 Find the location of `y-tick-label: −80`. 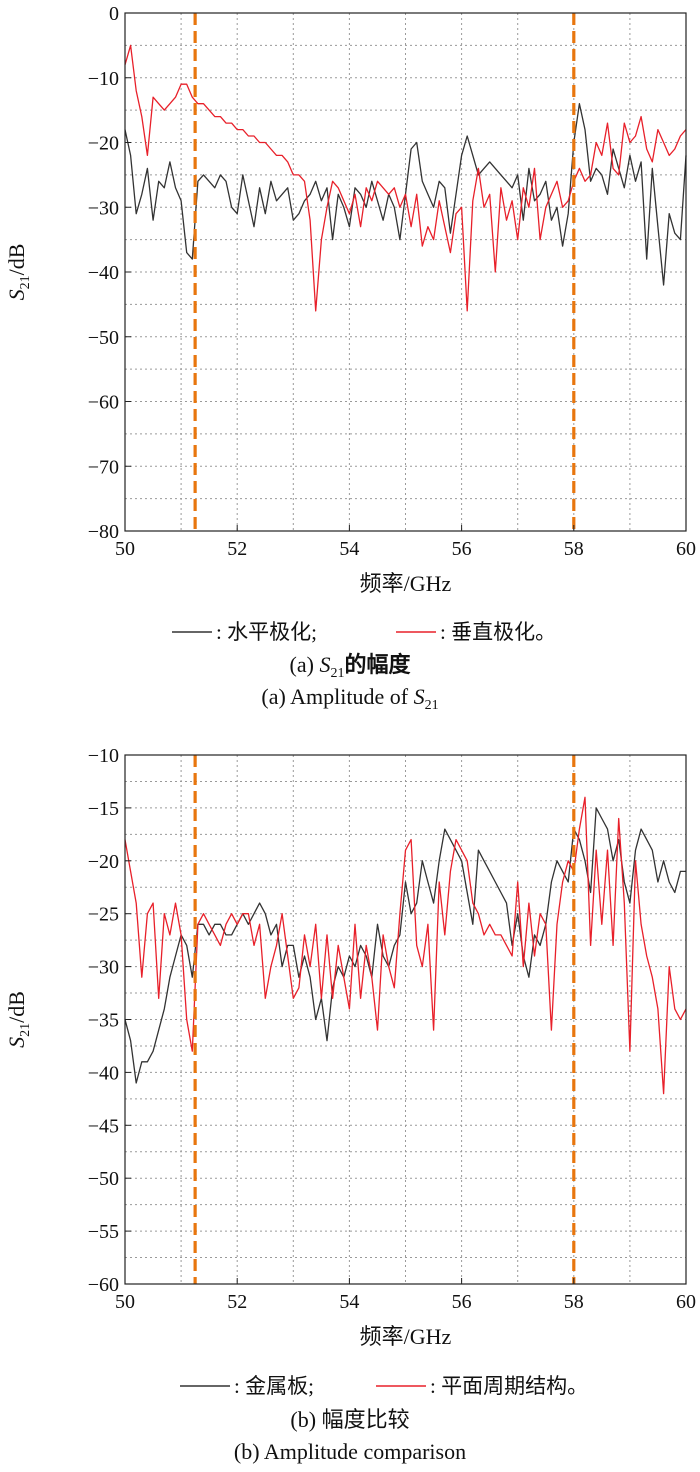

y-tick-label: −80 is located at coordinates (103, 532).